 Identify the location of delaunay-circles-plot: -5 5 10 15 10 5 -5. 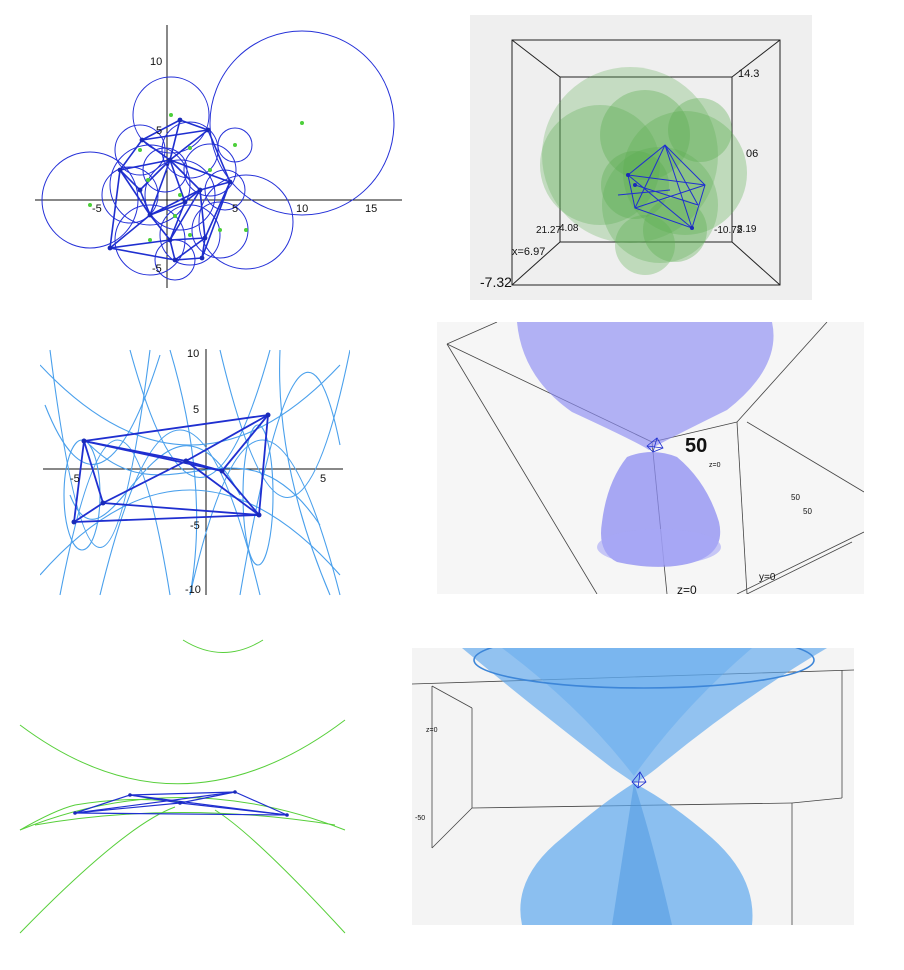
(218, 156).